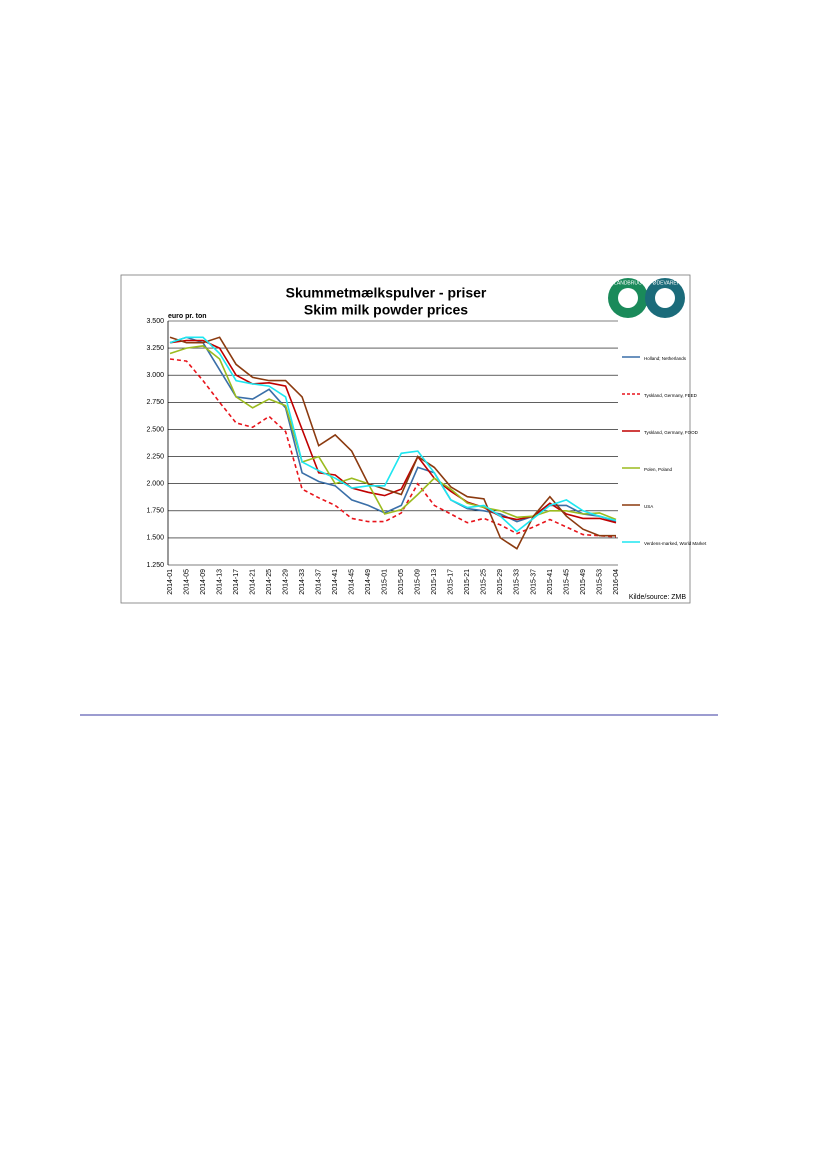 The width and height of the screenshot is (827, 1169). What do you see at coordinates (155, 484) in the screenshot?
I see `y-tick-label: 2.000` at bounding box center [155, 484].